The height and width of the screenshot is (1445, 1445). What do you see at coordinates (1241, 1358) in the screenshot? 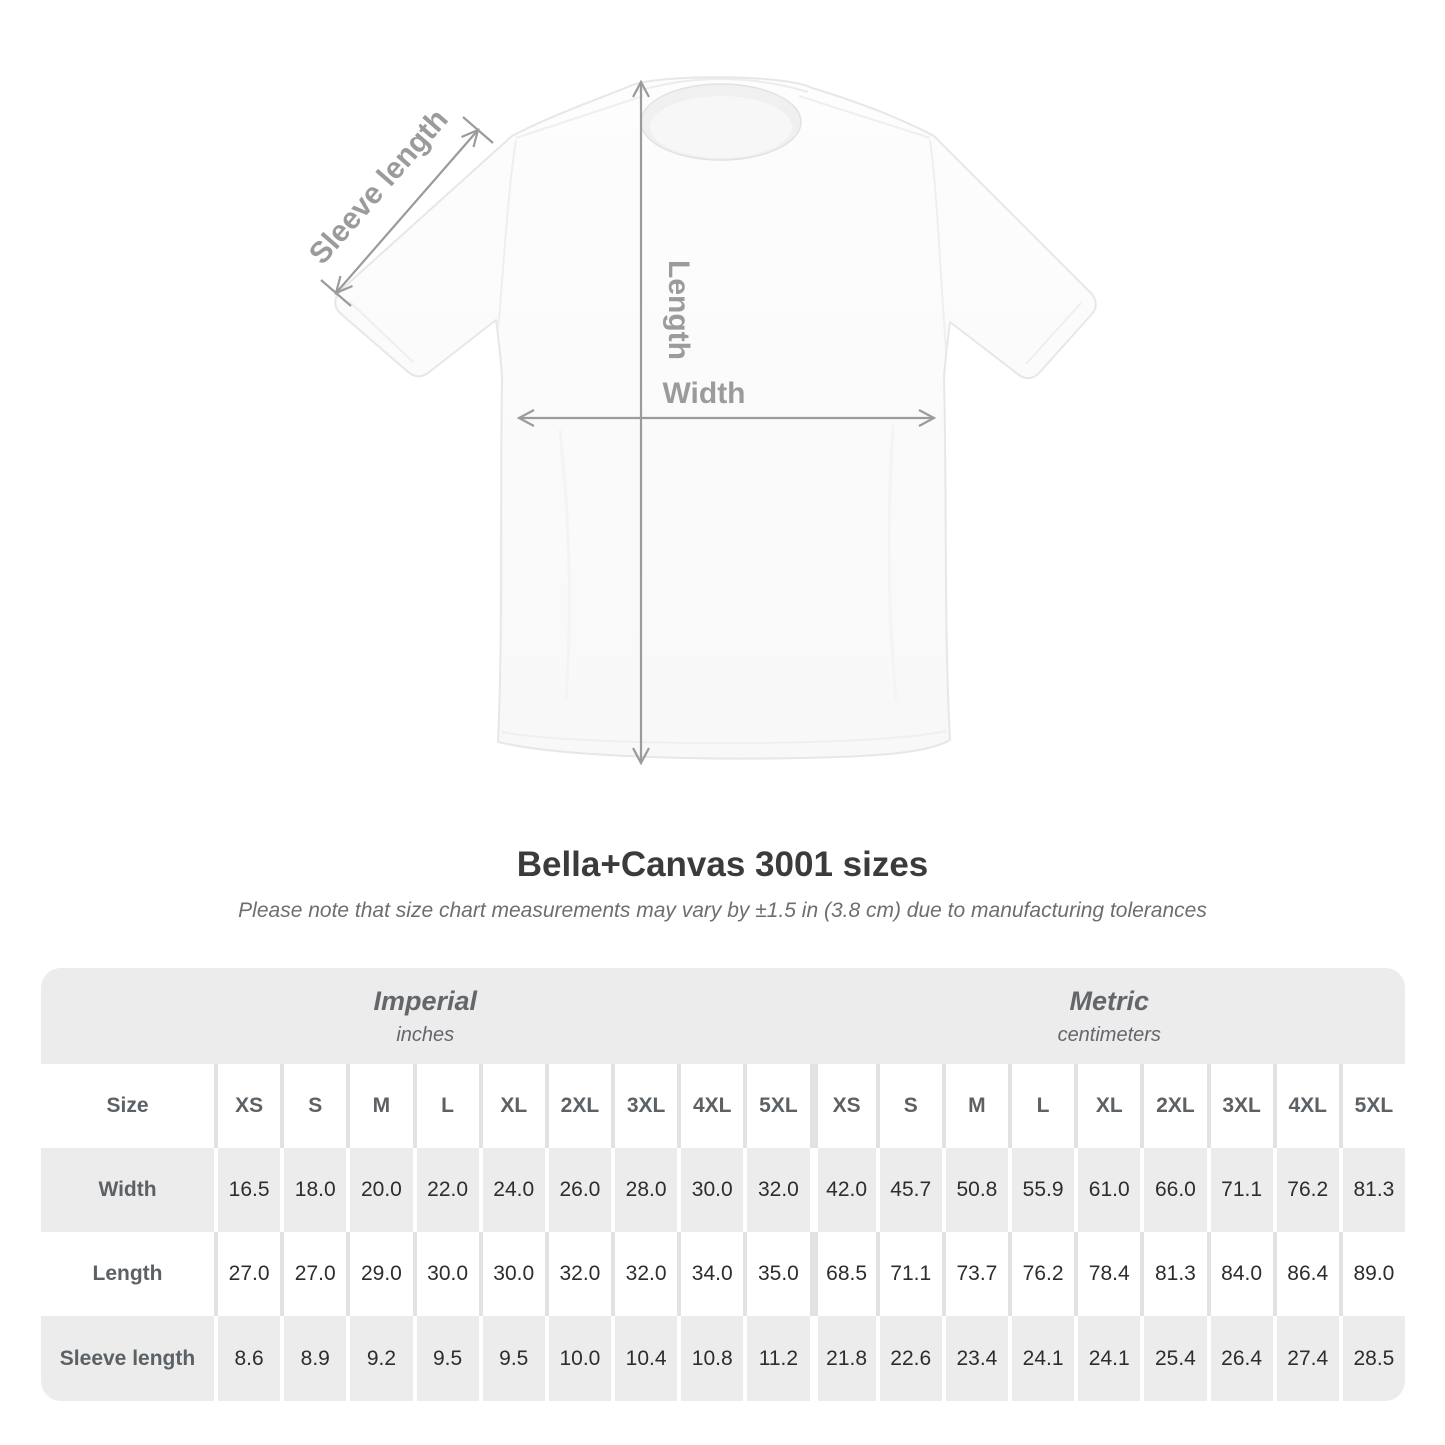
I see `value-cell: 26.4` at bounding box center [1241, 1358].